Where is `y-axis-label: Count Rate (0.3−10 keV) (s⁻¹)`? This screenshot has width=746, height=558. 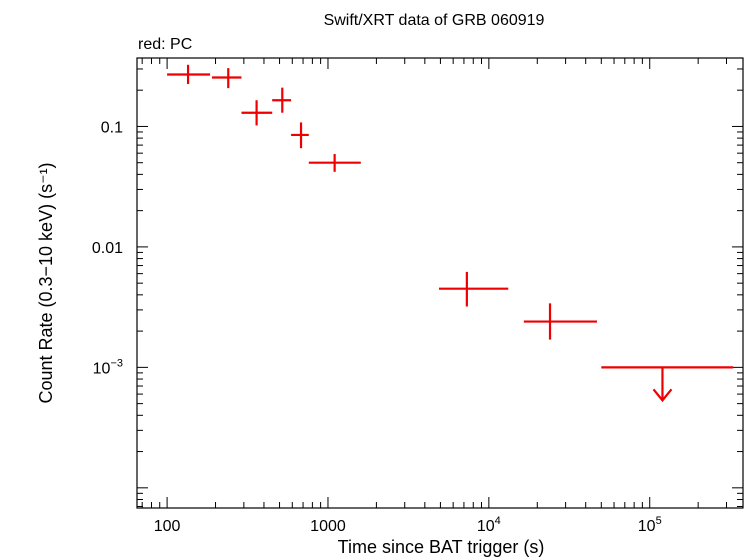 y-axis-label: Count Rate (0.3−10 keV) (s⁻¹) is located at coordinates (46, 282).